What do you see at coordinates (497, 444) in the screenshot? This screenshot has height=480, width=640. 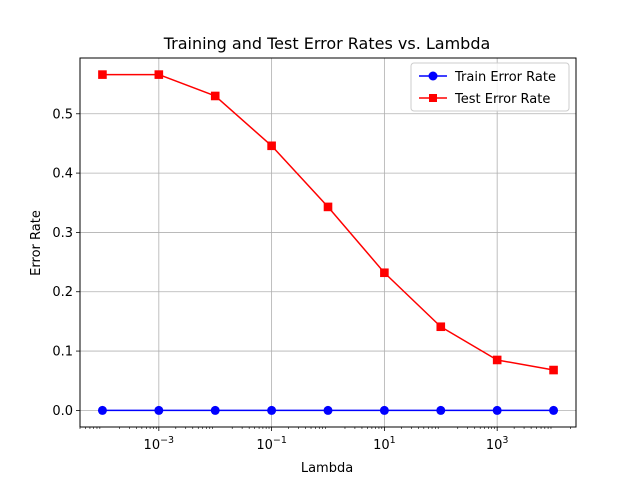 I see `x-tick-label: 10³` at bounding box center [497, 444].